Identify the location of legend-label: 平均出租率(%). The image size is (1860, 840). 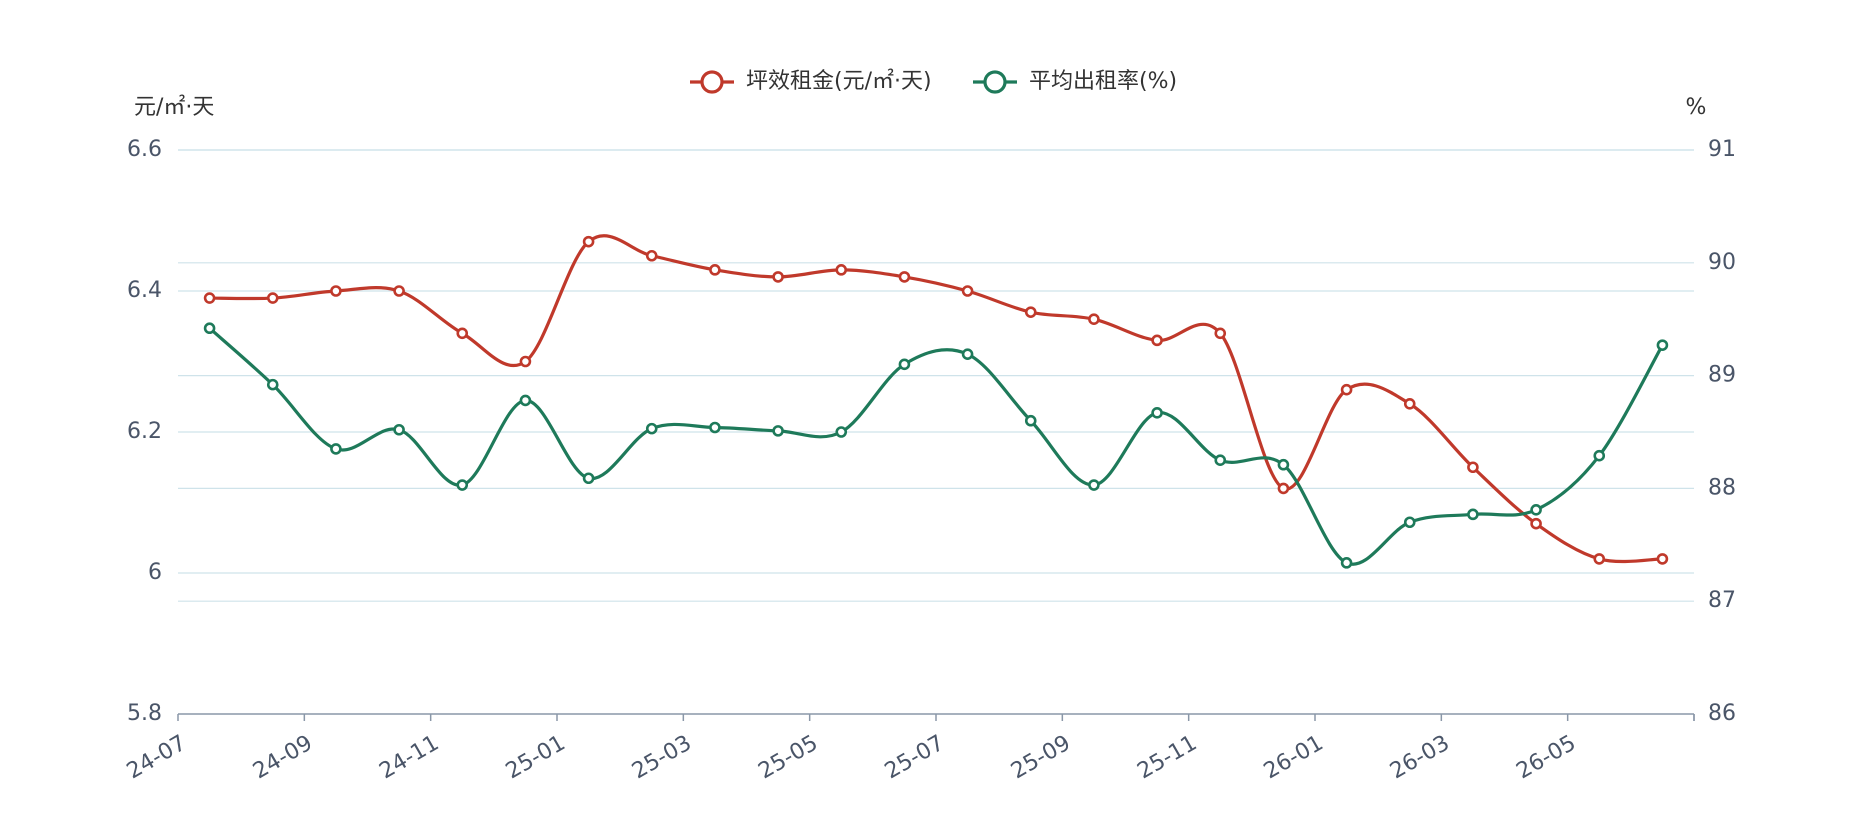
(1103, 81).